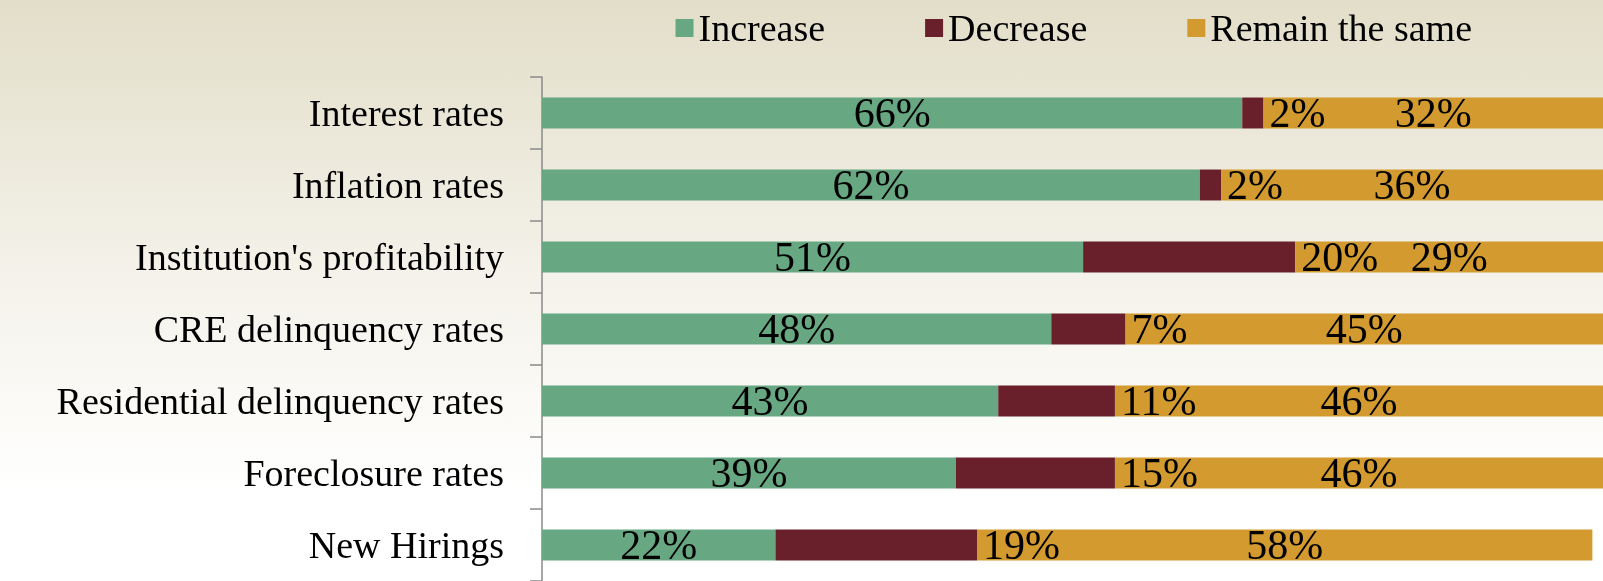 Image resolution: width=1603 pixels, height=581 pixels. What do you see at coordinates (1018, 28) in the screenshot?
I see `legend-label: Decrease` at bounding box center [1018, 28].